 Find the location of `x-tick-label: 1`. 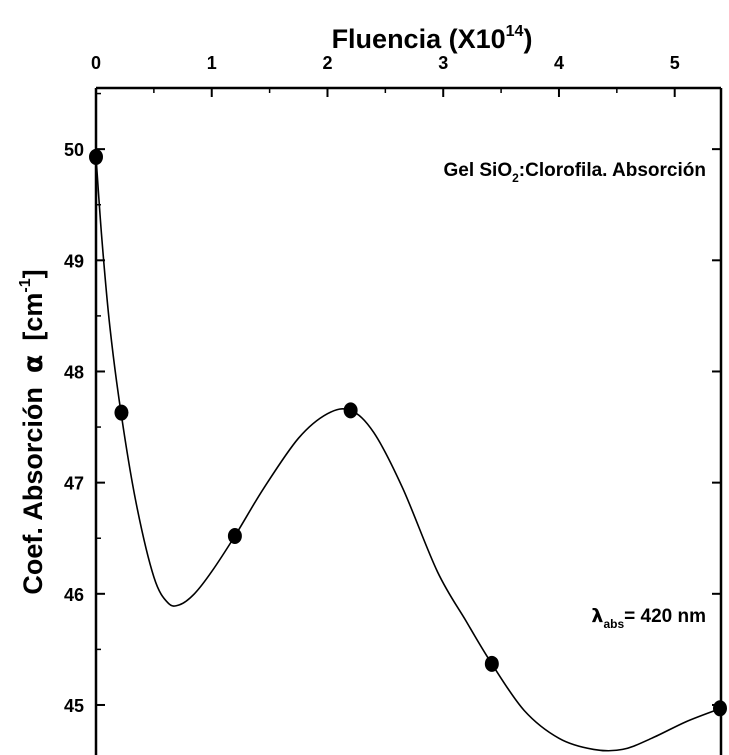

x-tick-label: 1 is located at coordinates (212, 63).